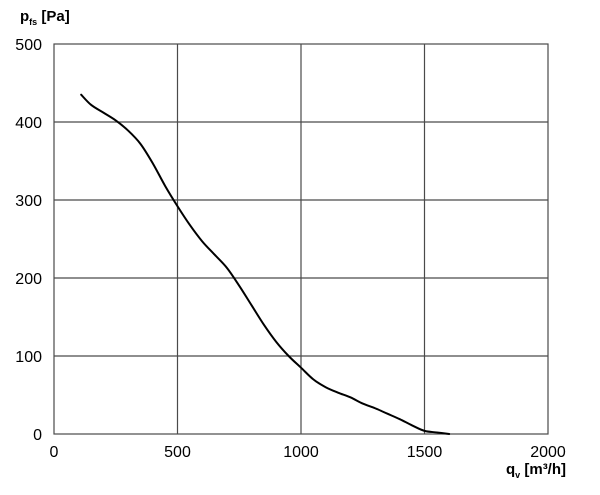 This screenshot has height=495, width=600. Describe the element at coordinates (33, 22) in the screenshot. I see `y-axis-label-sub: fs` at that location.